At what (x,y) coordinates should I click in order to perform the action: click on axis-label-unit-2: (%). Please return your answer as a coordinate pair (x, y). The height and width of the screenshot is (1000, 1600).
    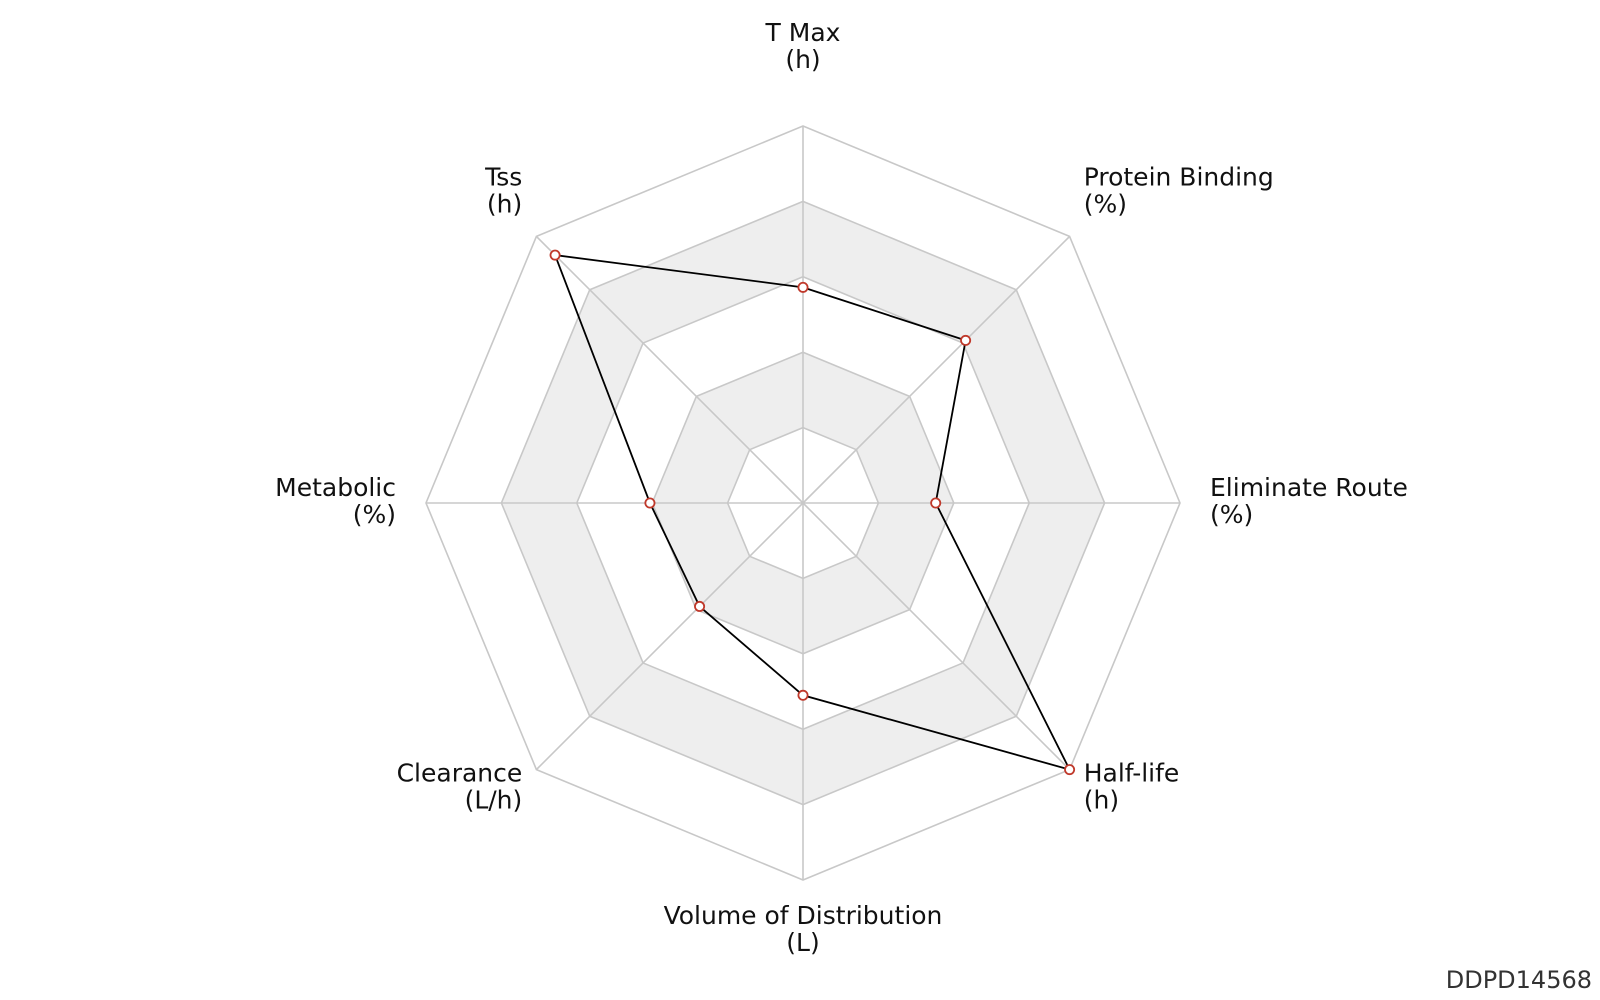
    Looking at the image, I should click on (1231, 514).